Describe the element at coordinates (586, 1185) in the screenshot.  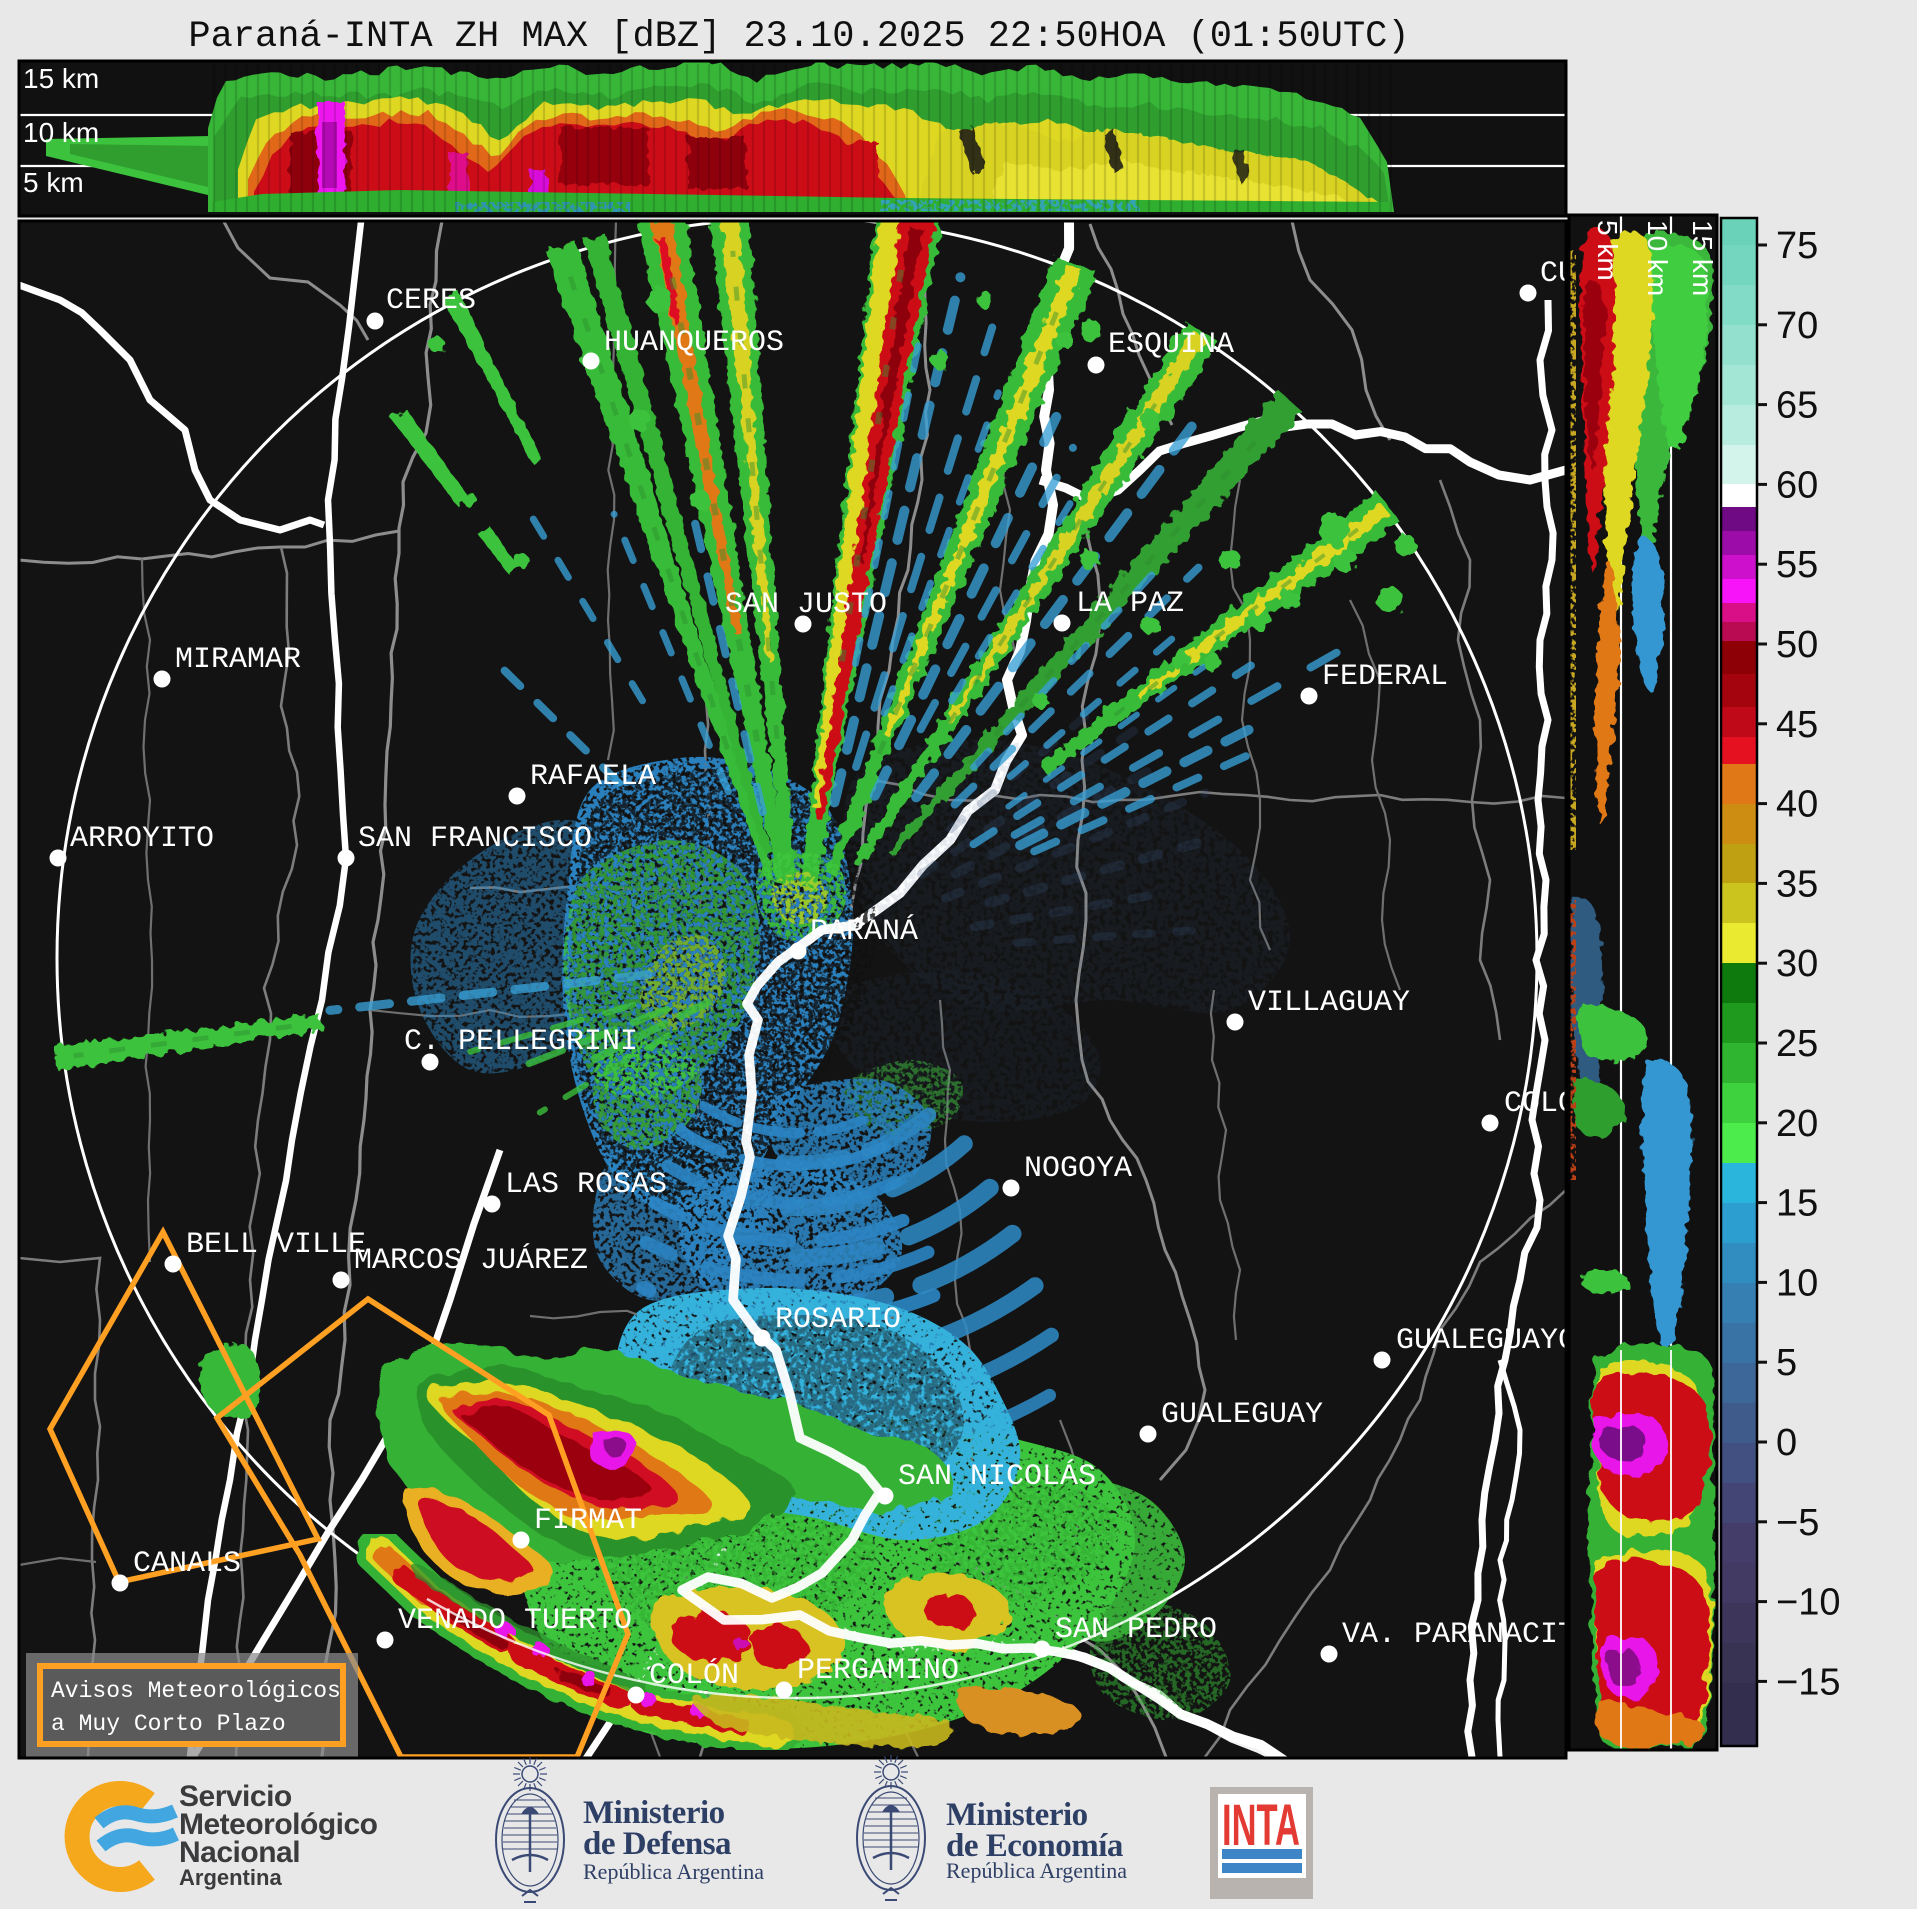
I see `svg-text: LAS ROSAS` at that location.